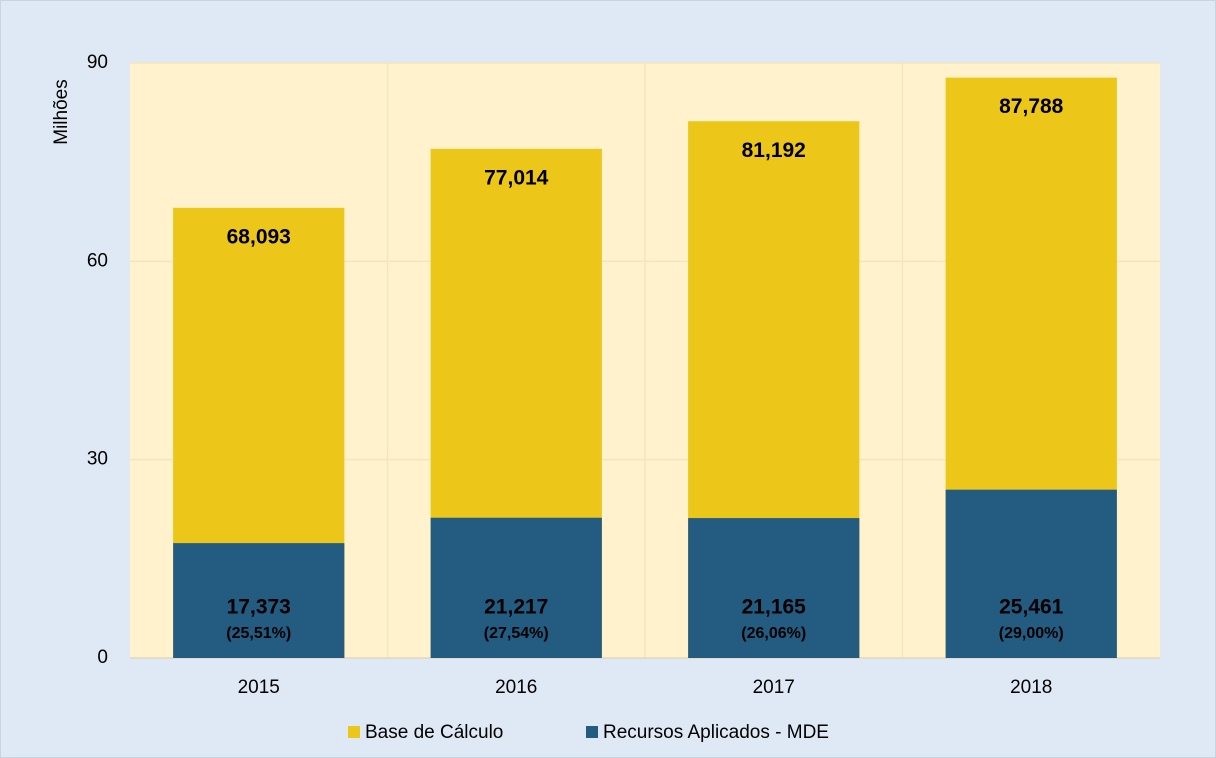 This screenshot has height=758, width=1216. I want to click on x-tick-label: 2018, so click(1031, 687).